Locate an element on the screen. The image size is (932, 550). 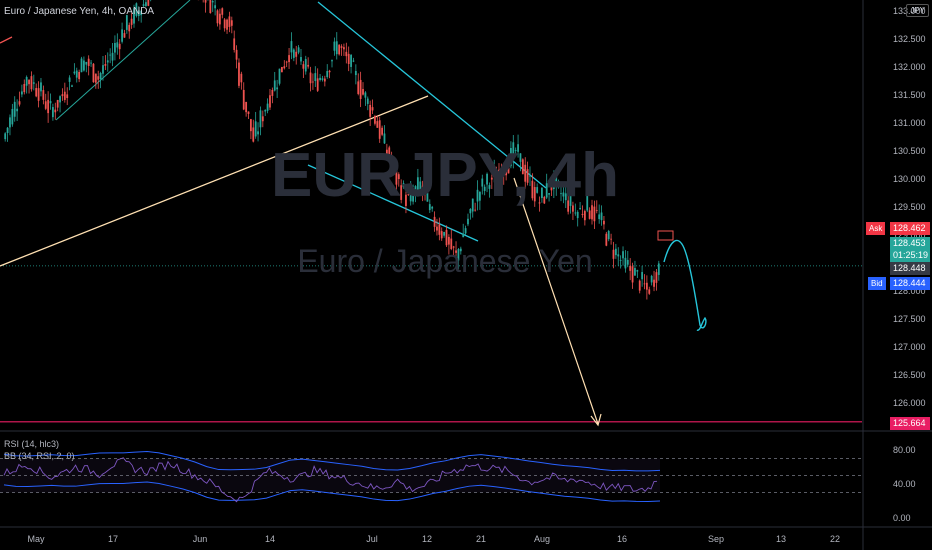
time-tick-label: 16 is located at coordinates (622, 539).